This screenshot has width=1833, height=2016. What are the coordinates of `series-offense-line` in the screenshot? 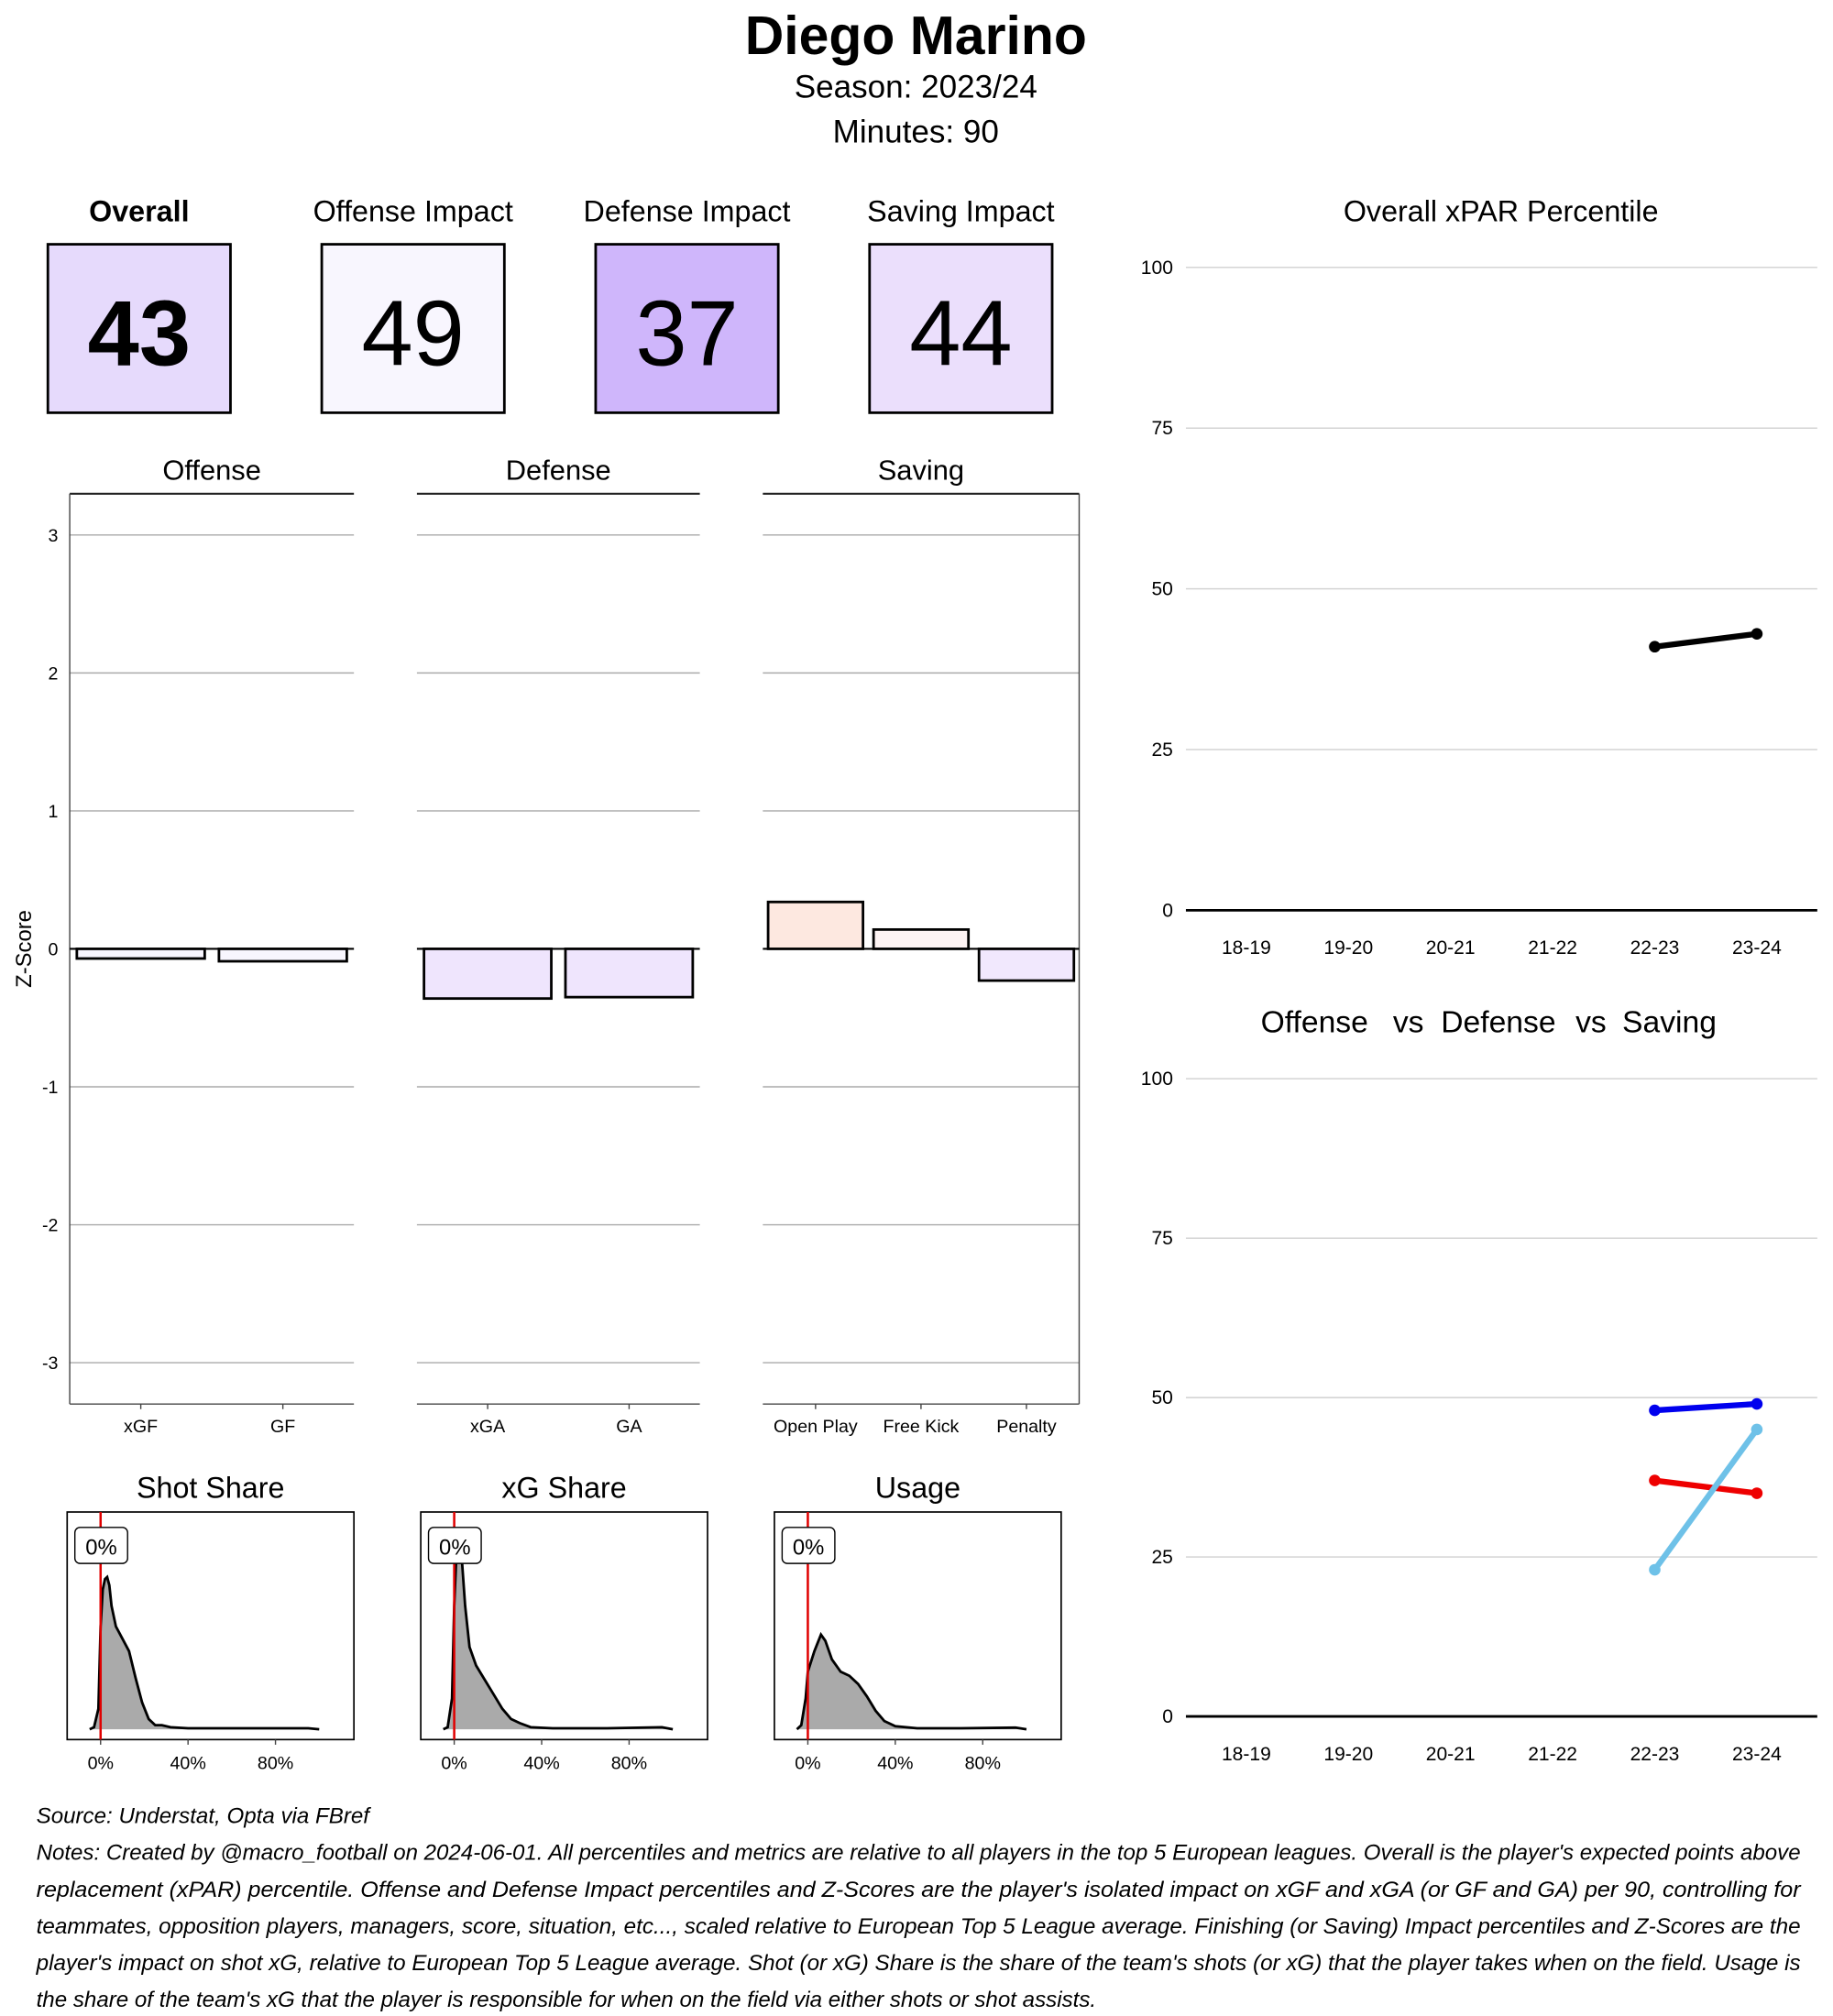 It's located at (1706, 1407).